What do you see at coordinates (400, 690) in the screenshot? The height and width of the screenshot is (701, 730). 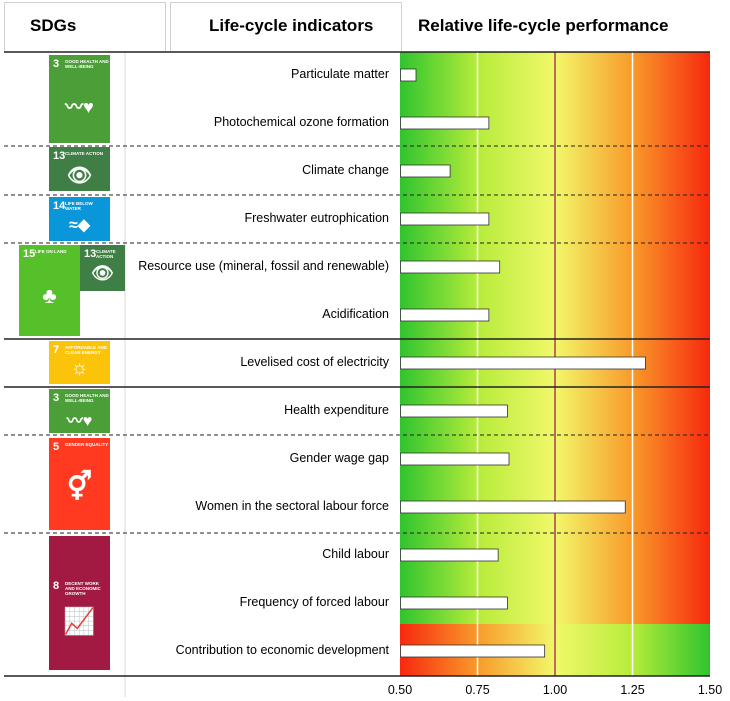 I see `x-tick-label: 0.50` at bounding box center [400, 690].